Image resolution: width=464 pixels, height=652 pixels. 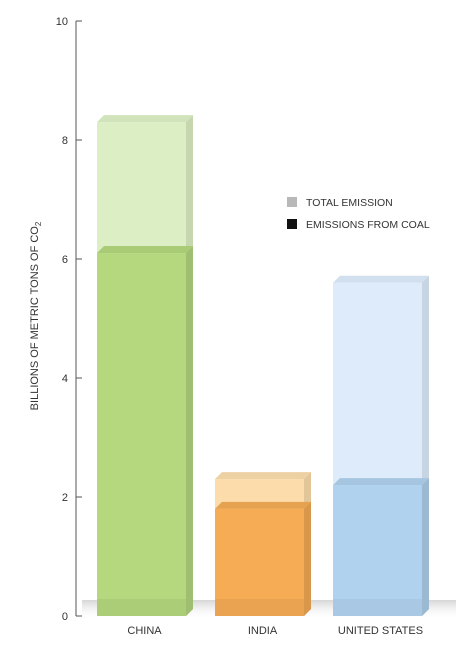 I want to click on y-axis-label: BILLIONS OF METRIC TONS OF CO2, so click(x=36, y=315).